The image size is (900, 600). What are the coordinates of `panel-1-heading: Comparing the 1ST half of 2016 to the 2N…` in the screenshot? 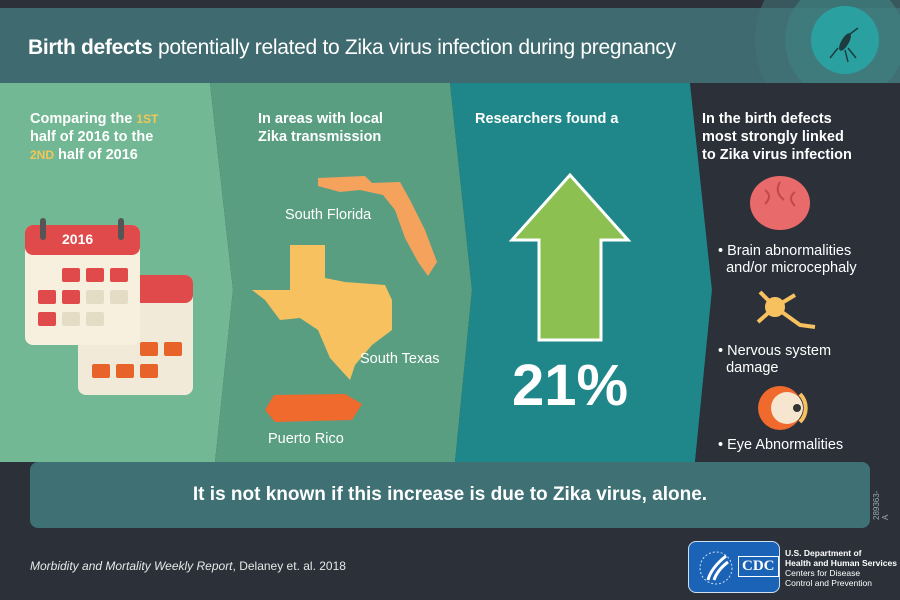 It's located at (94, 137).